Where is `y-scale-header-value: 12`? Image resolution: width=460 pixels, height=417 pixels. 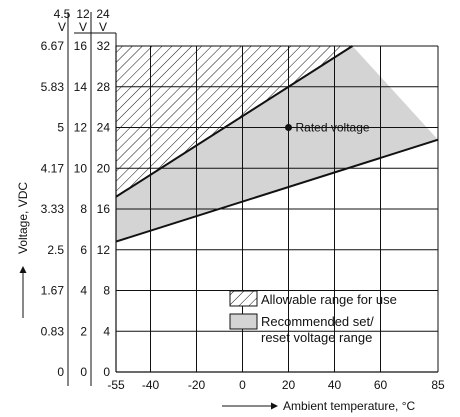 y-scale-header-value: 12 is located at coordinates (83, 14).